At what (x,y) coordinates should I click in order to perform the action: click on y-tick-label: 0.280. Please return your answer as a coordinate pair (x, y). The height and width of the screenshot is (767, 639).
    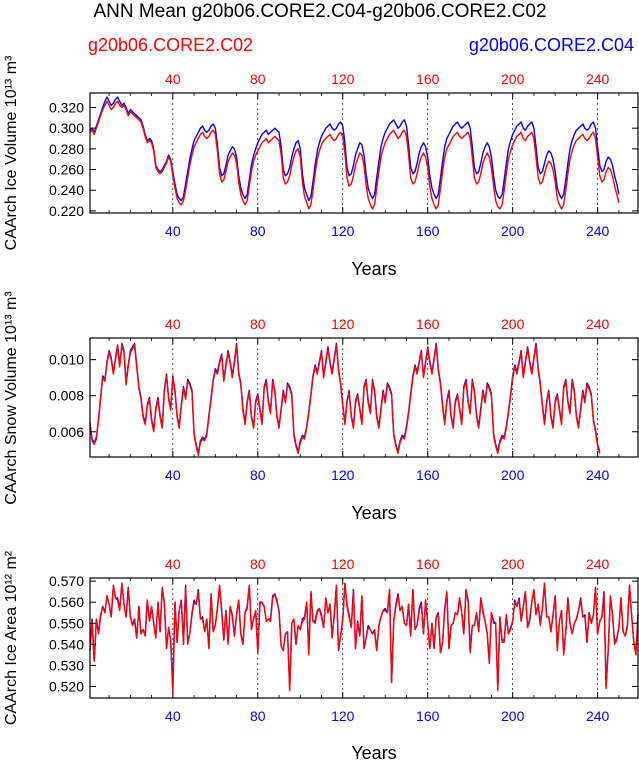
    Looking at the image, I should click on (66, 149).